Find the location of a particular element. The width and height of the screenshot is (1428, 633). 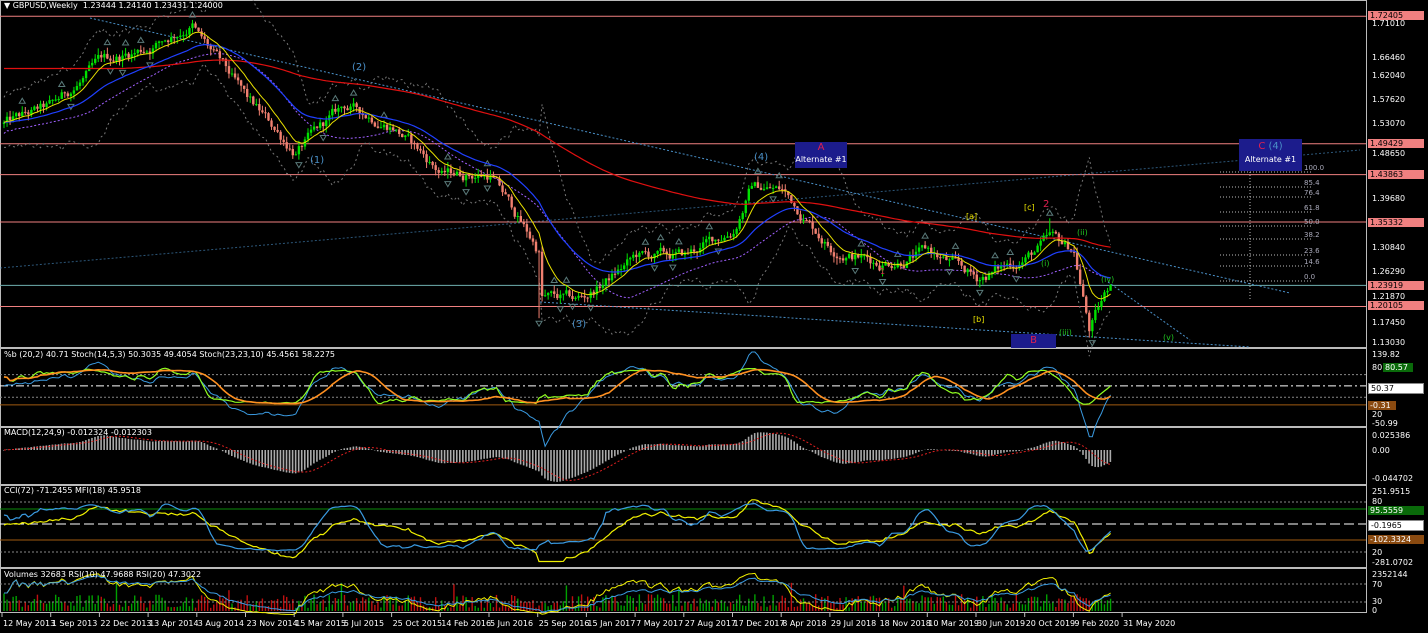

stoch-tick: 80 is located at coordinates (1377, 367).